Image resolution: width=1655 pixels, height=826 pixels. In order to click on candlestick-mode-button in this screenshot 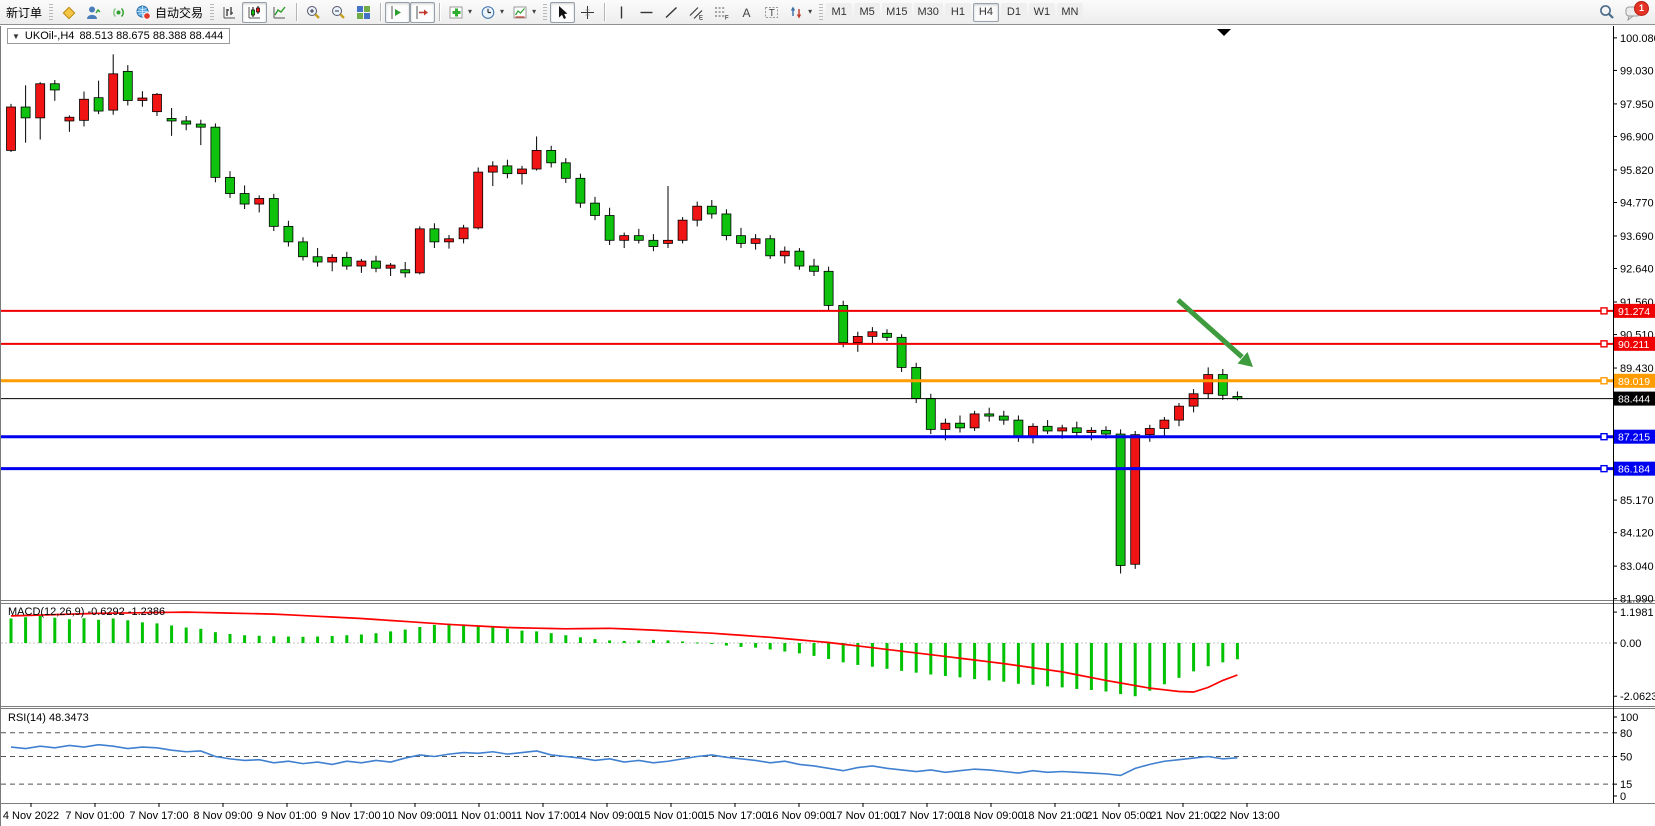, I will do `click(255, 12)`.